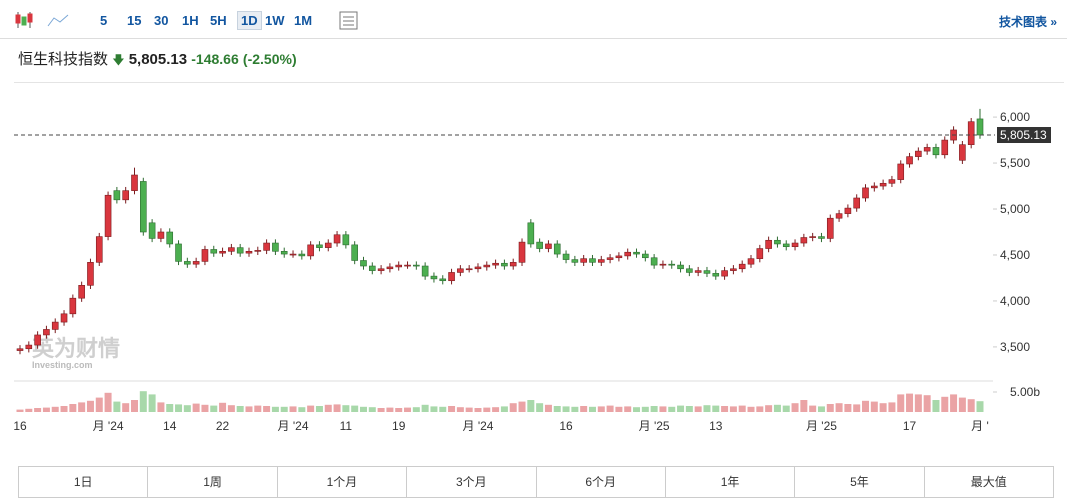 The height and width of the screenshot is (504, 1067). I want to click on range-button: 3个月, so click(472, 482).